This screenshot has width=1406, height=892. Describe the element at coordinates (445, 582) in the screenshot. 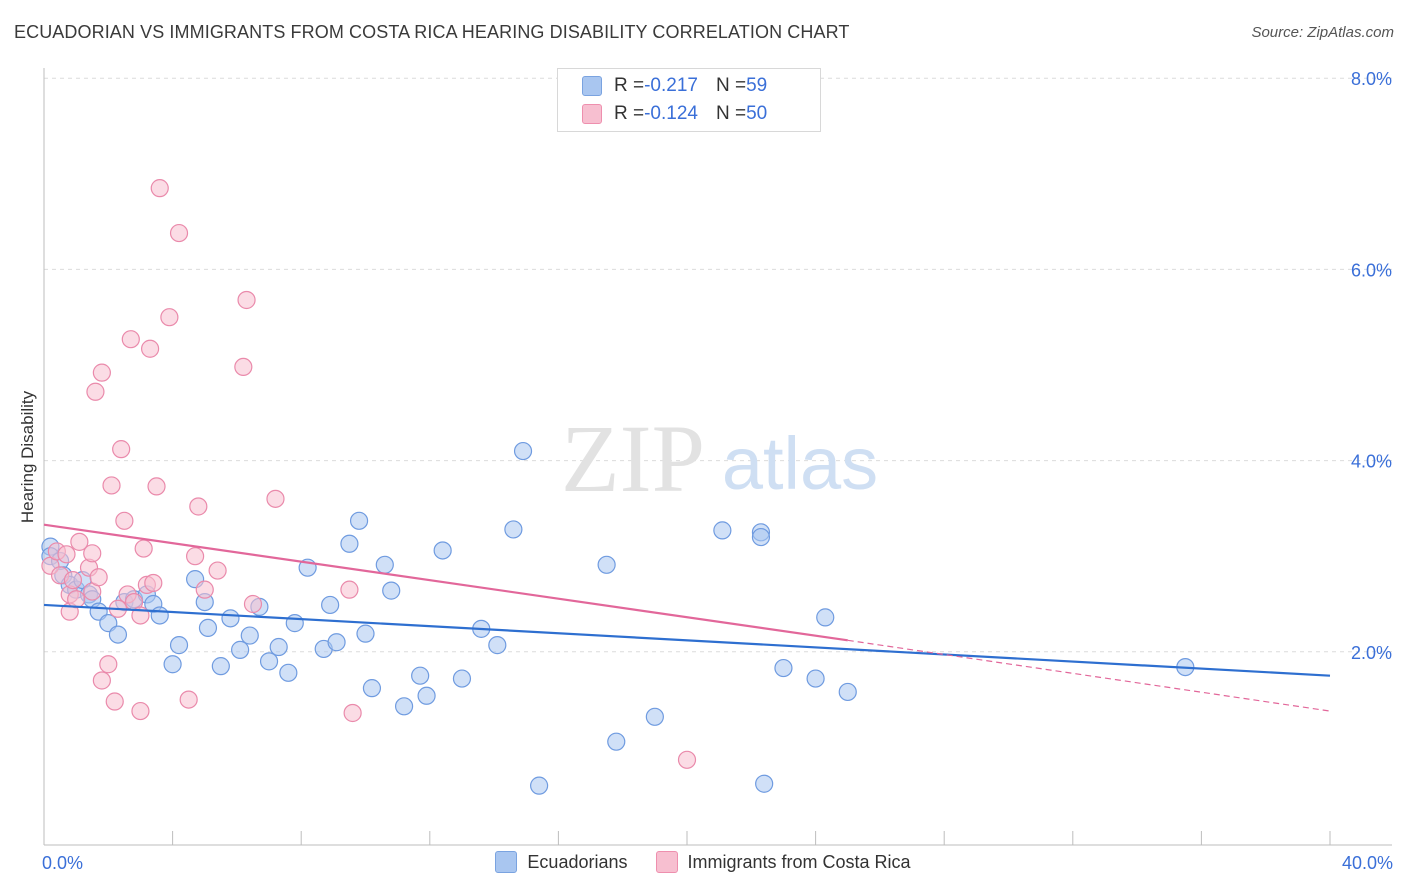

I see `costa-rica-trend-line` at that location.